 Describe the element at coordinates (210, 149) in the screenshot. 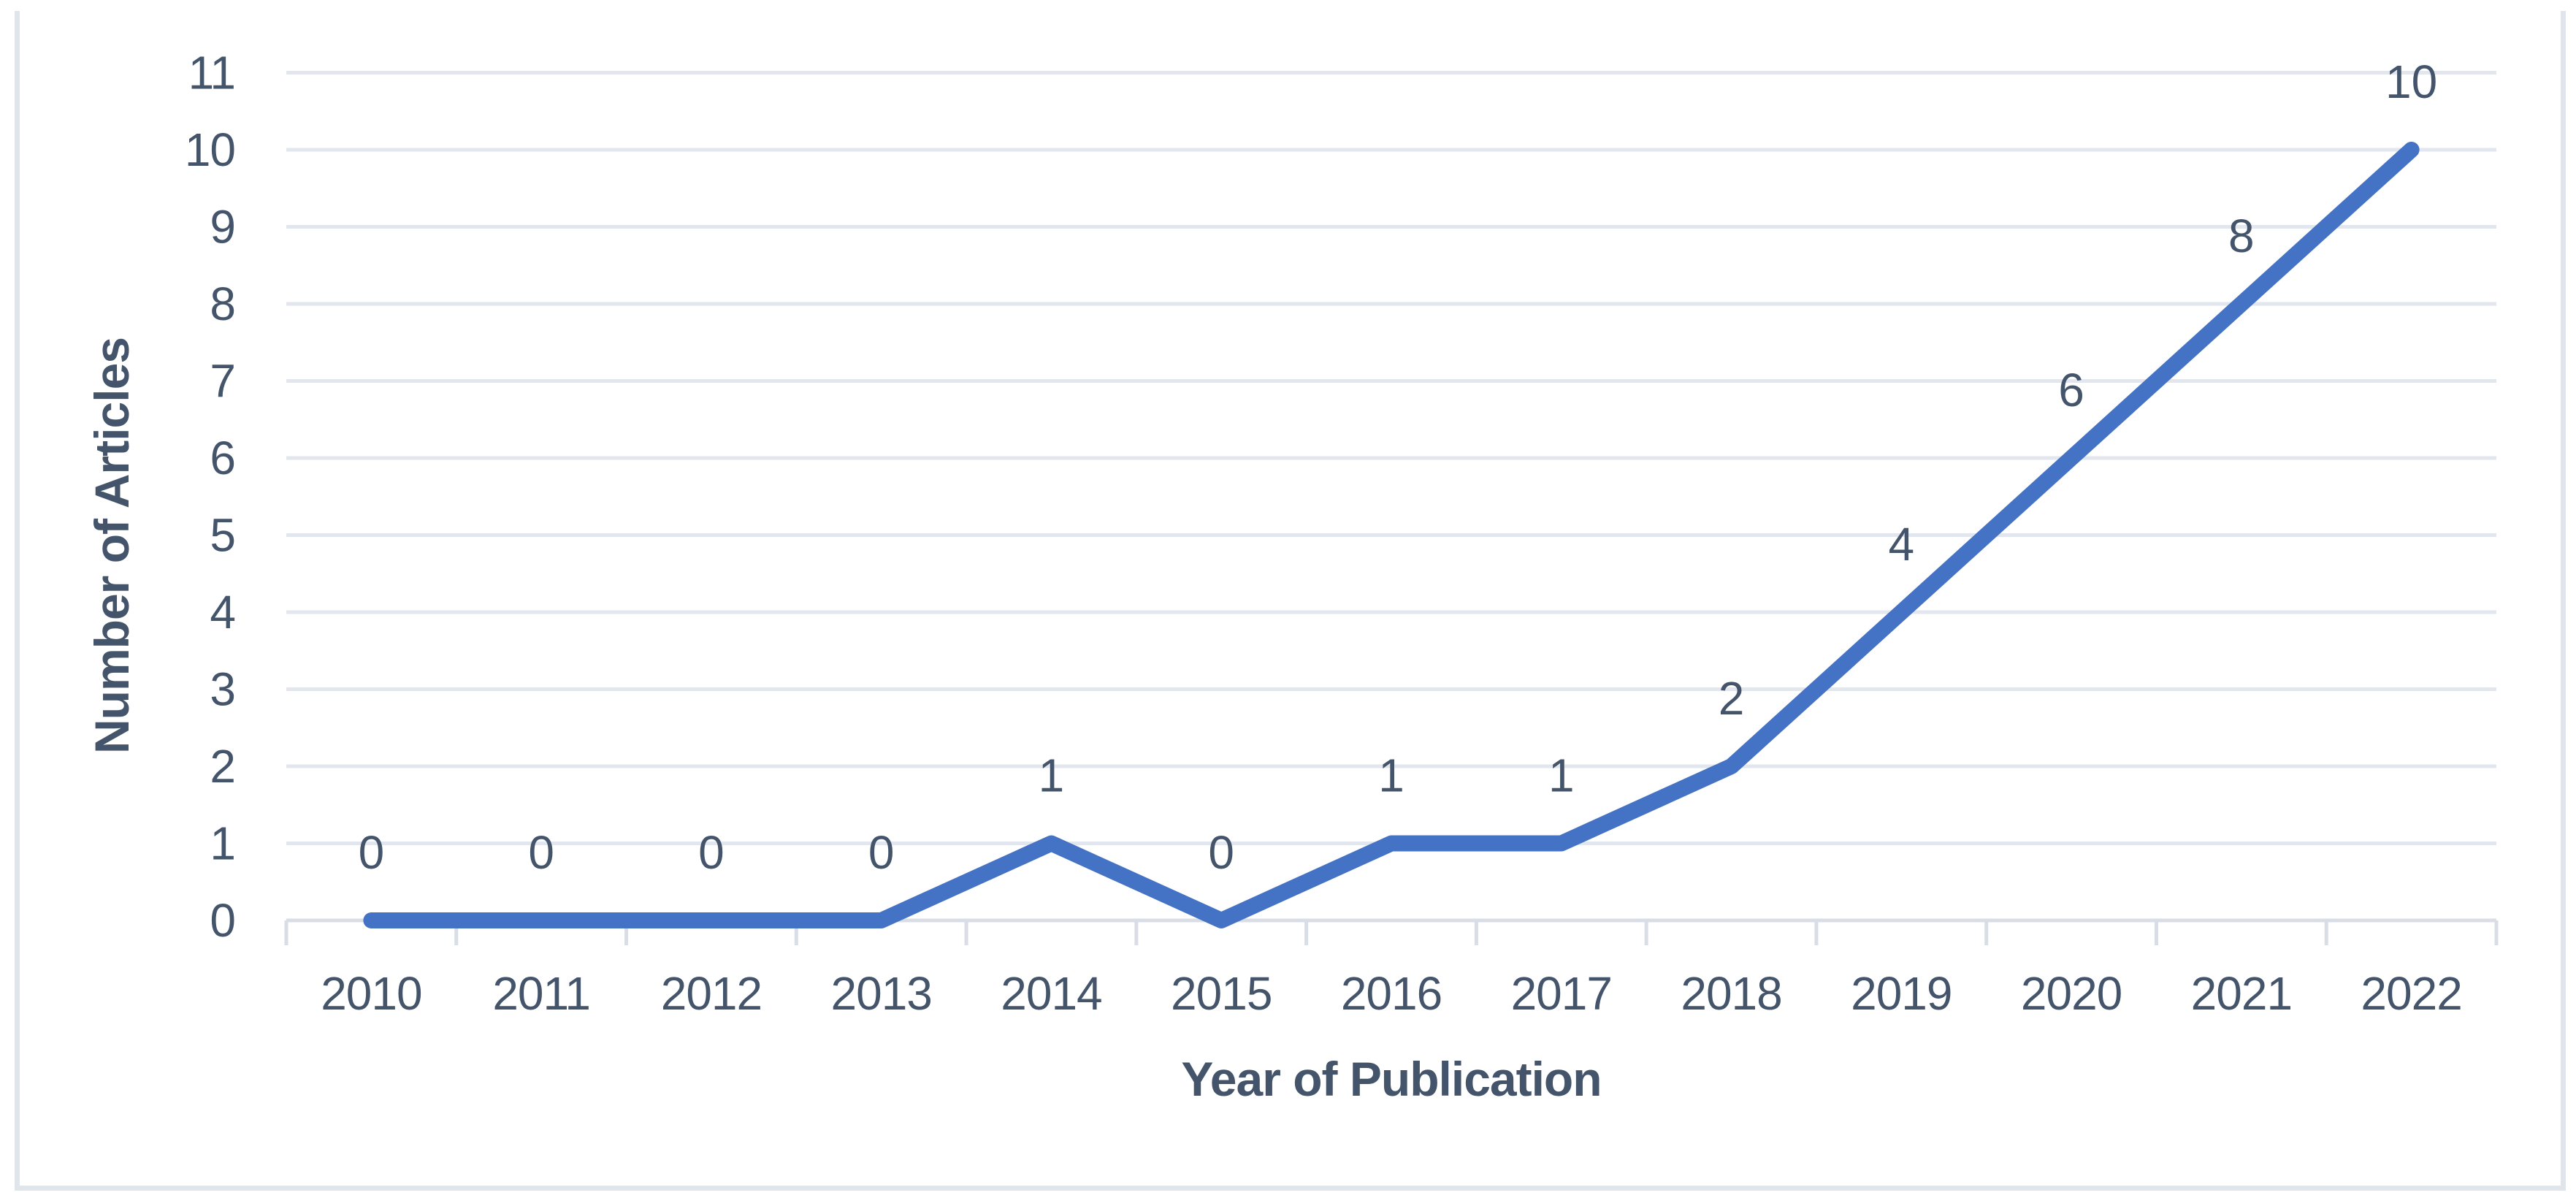

I see `y-tick-label: 10` at that location.